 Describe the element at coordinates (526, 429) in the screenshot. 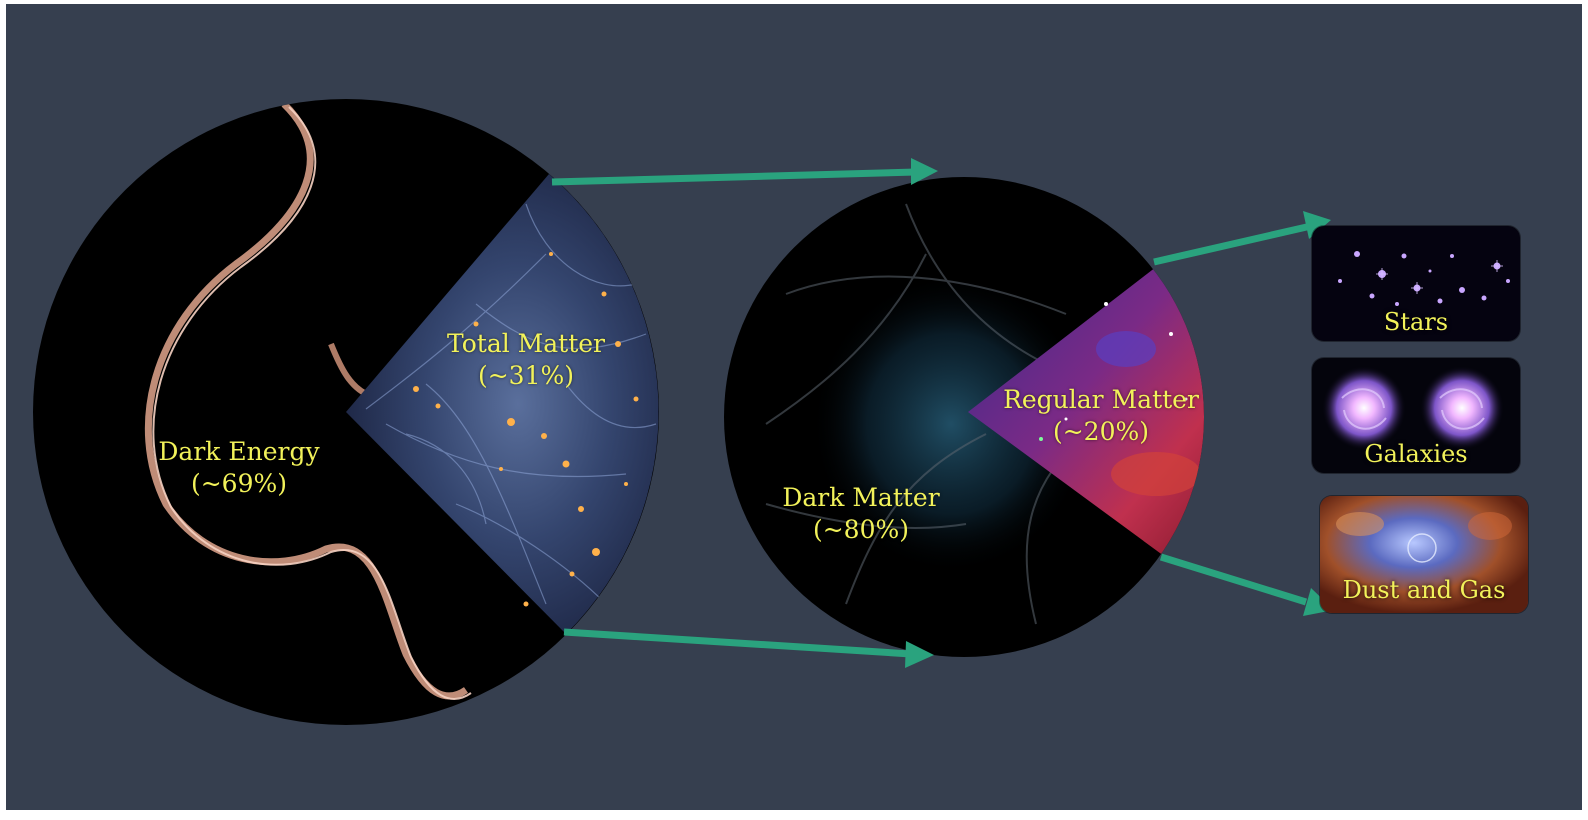

I see `galaxy-cluster-dots` at that location.